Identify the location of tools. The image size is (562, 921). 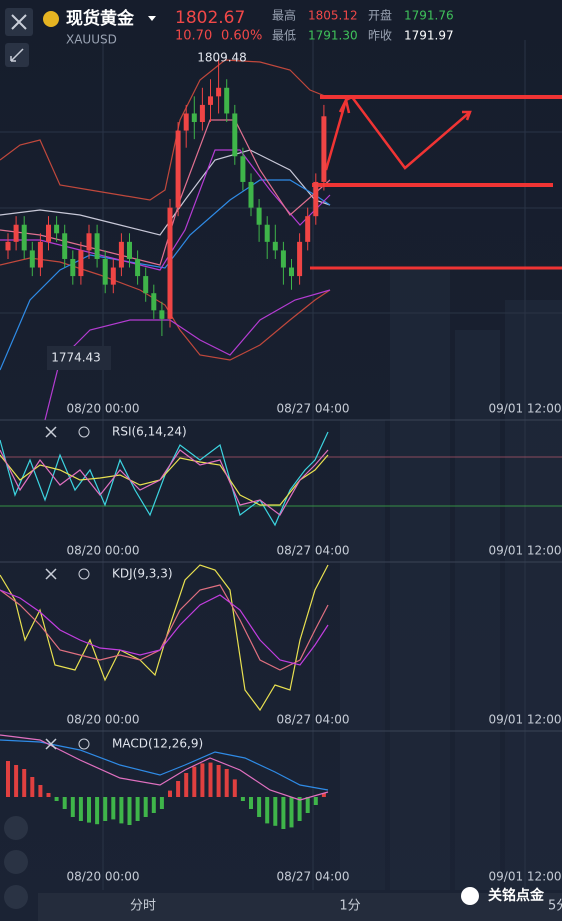
(16, 862).